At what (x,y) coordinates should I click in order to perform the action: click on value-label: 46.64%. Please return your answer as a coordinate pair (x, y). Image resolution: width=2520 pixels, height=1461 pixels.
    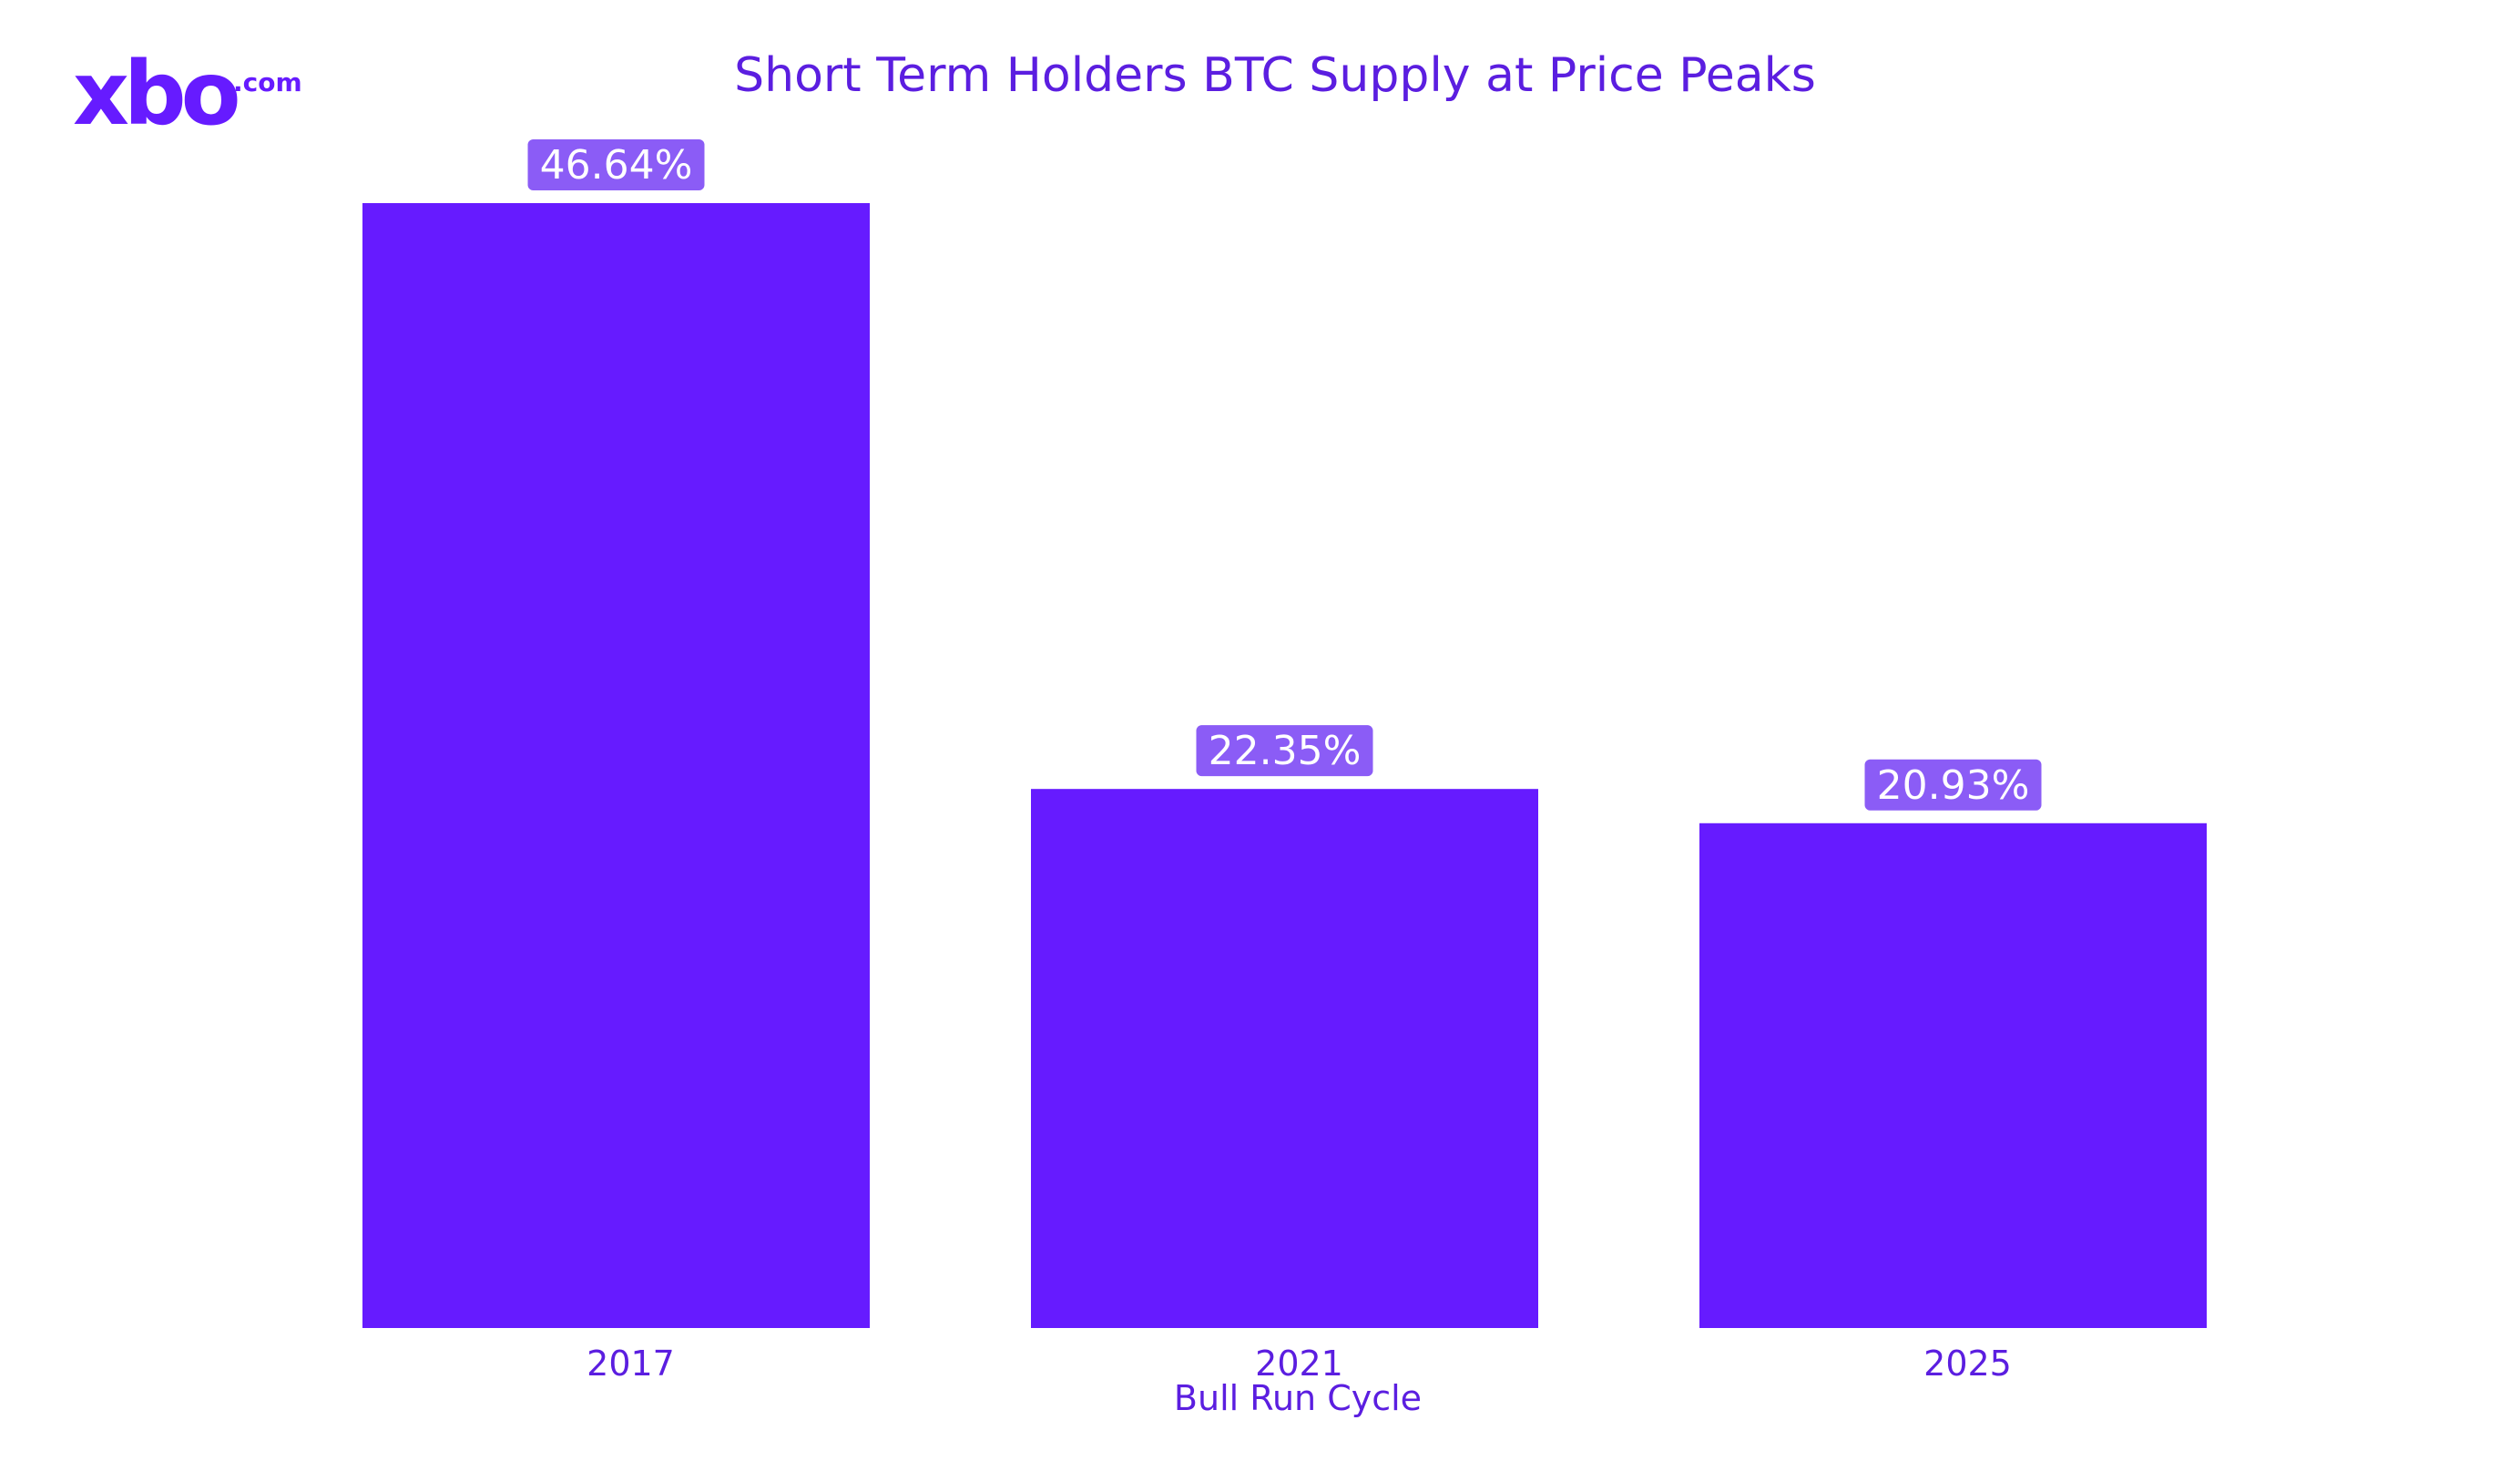
    Looking at the image, I should click on (616, 165).